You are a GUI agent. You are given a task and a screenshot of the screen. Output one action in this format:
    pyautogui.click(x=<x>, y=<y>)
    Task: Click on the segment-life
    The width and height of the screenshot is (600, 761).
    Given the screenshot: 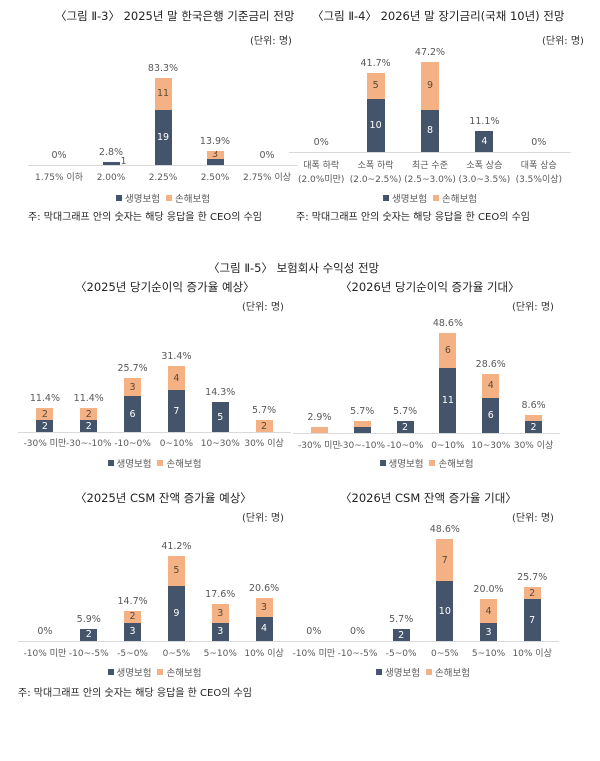 What is the action you would take?
    pyautogui.click(x=362, y=430)
    